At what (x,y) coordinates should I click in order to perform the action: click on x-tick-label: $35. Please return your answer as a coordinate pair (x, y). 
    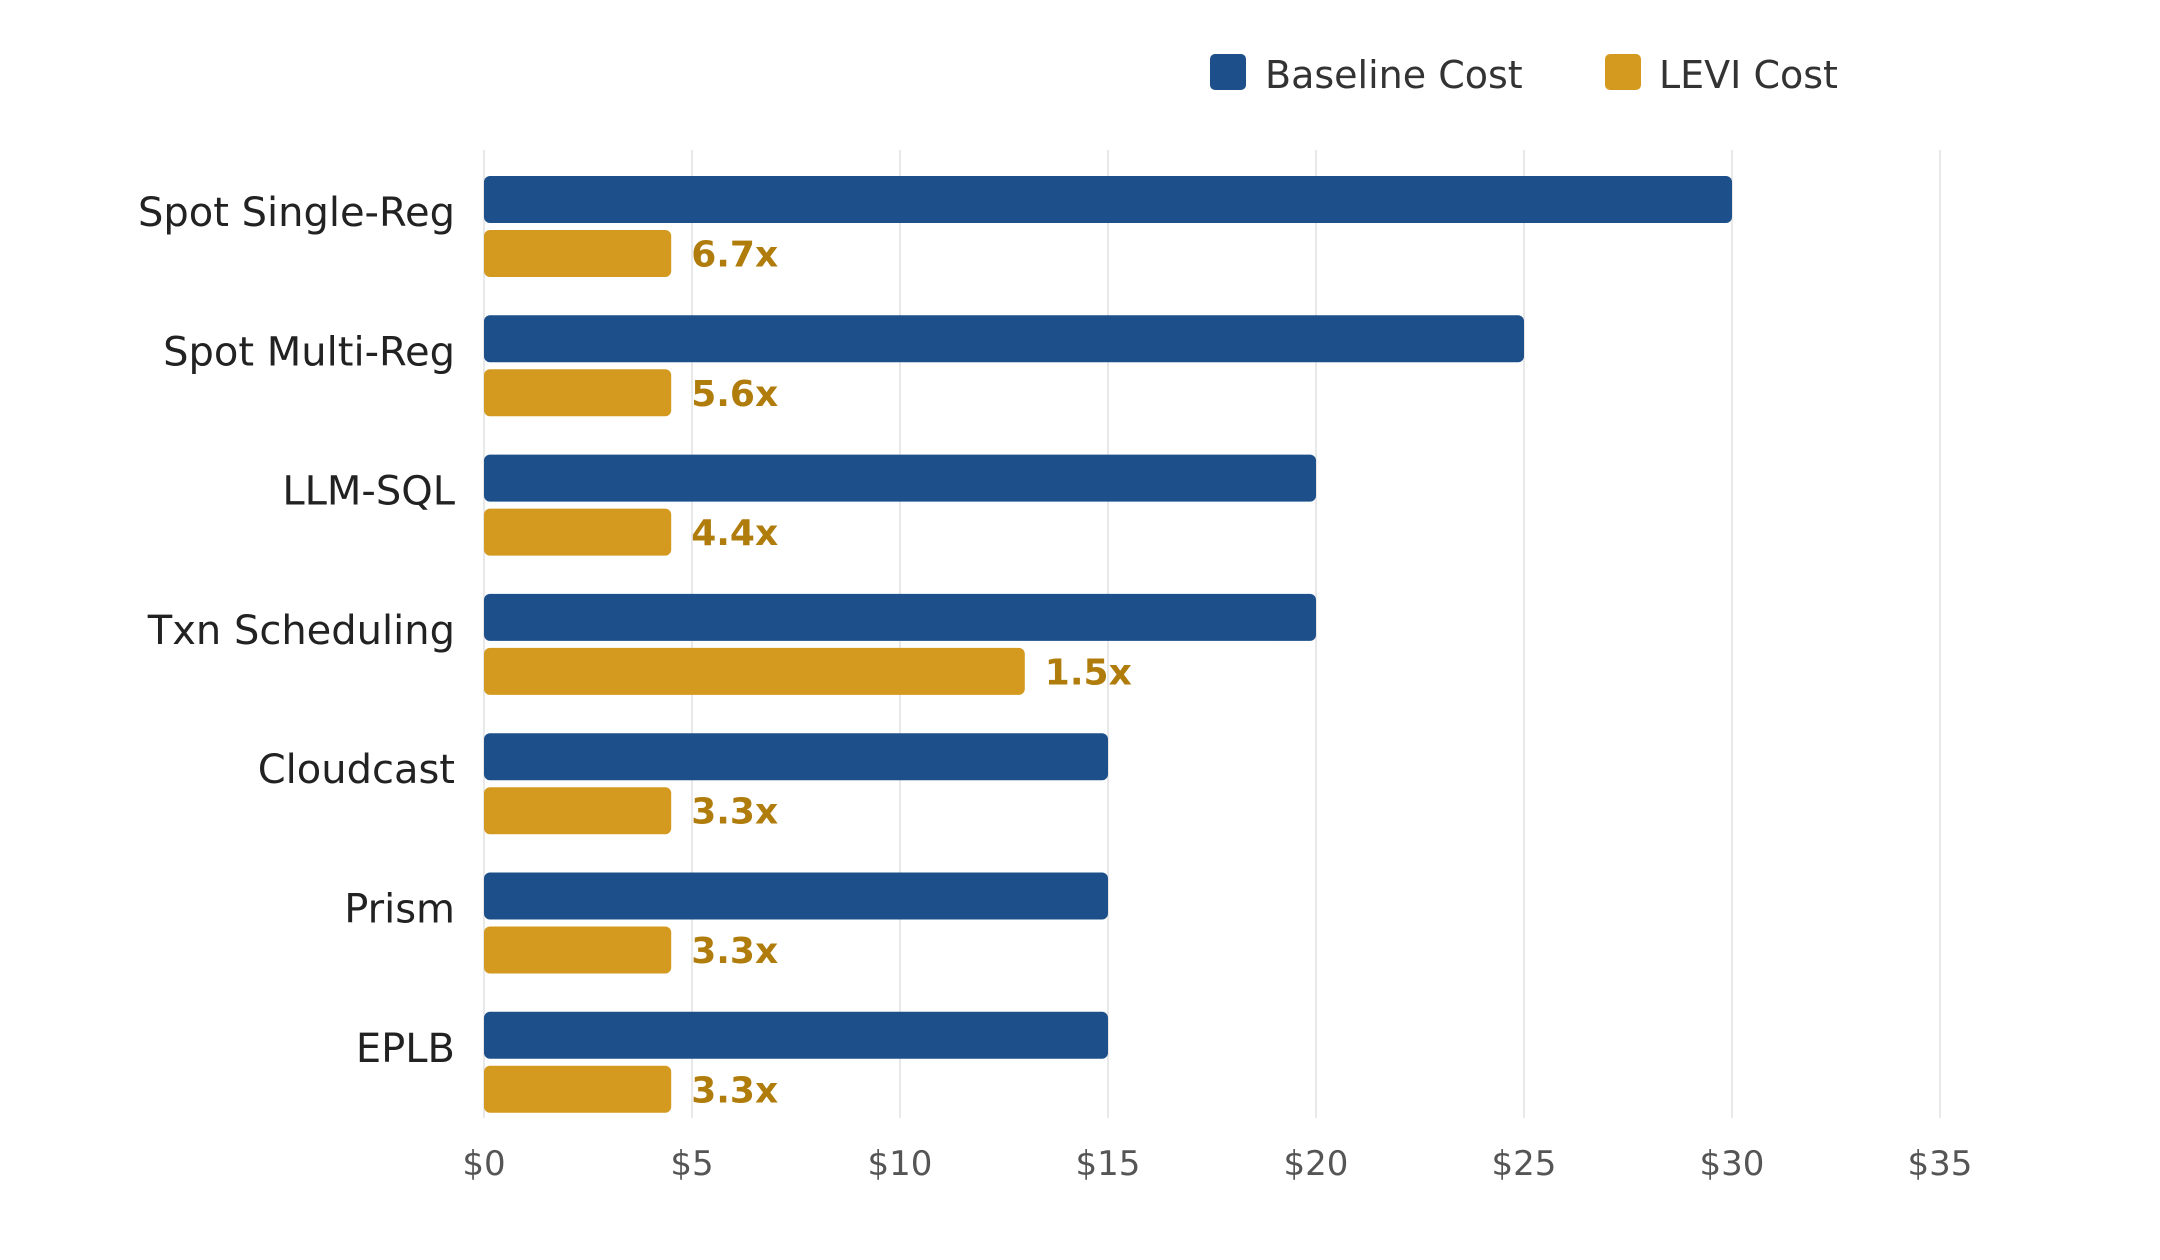
    Looking at the image, I should click on (1940, 1164).